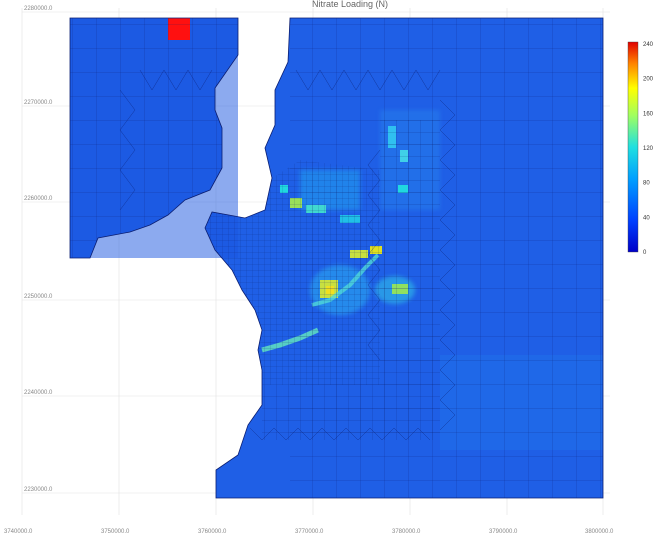  I want to click on colorbar-tick-label: 0, so click(645, 253).